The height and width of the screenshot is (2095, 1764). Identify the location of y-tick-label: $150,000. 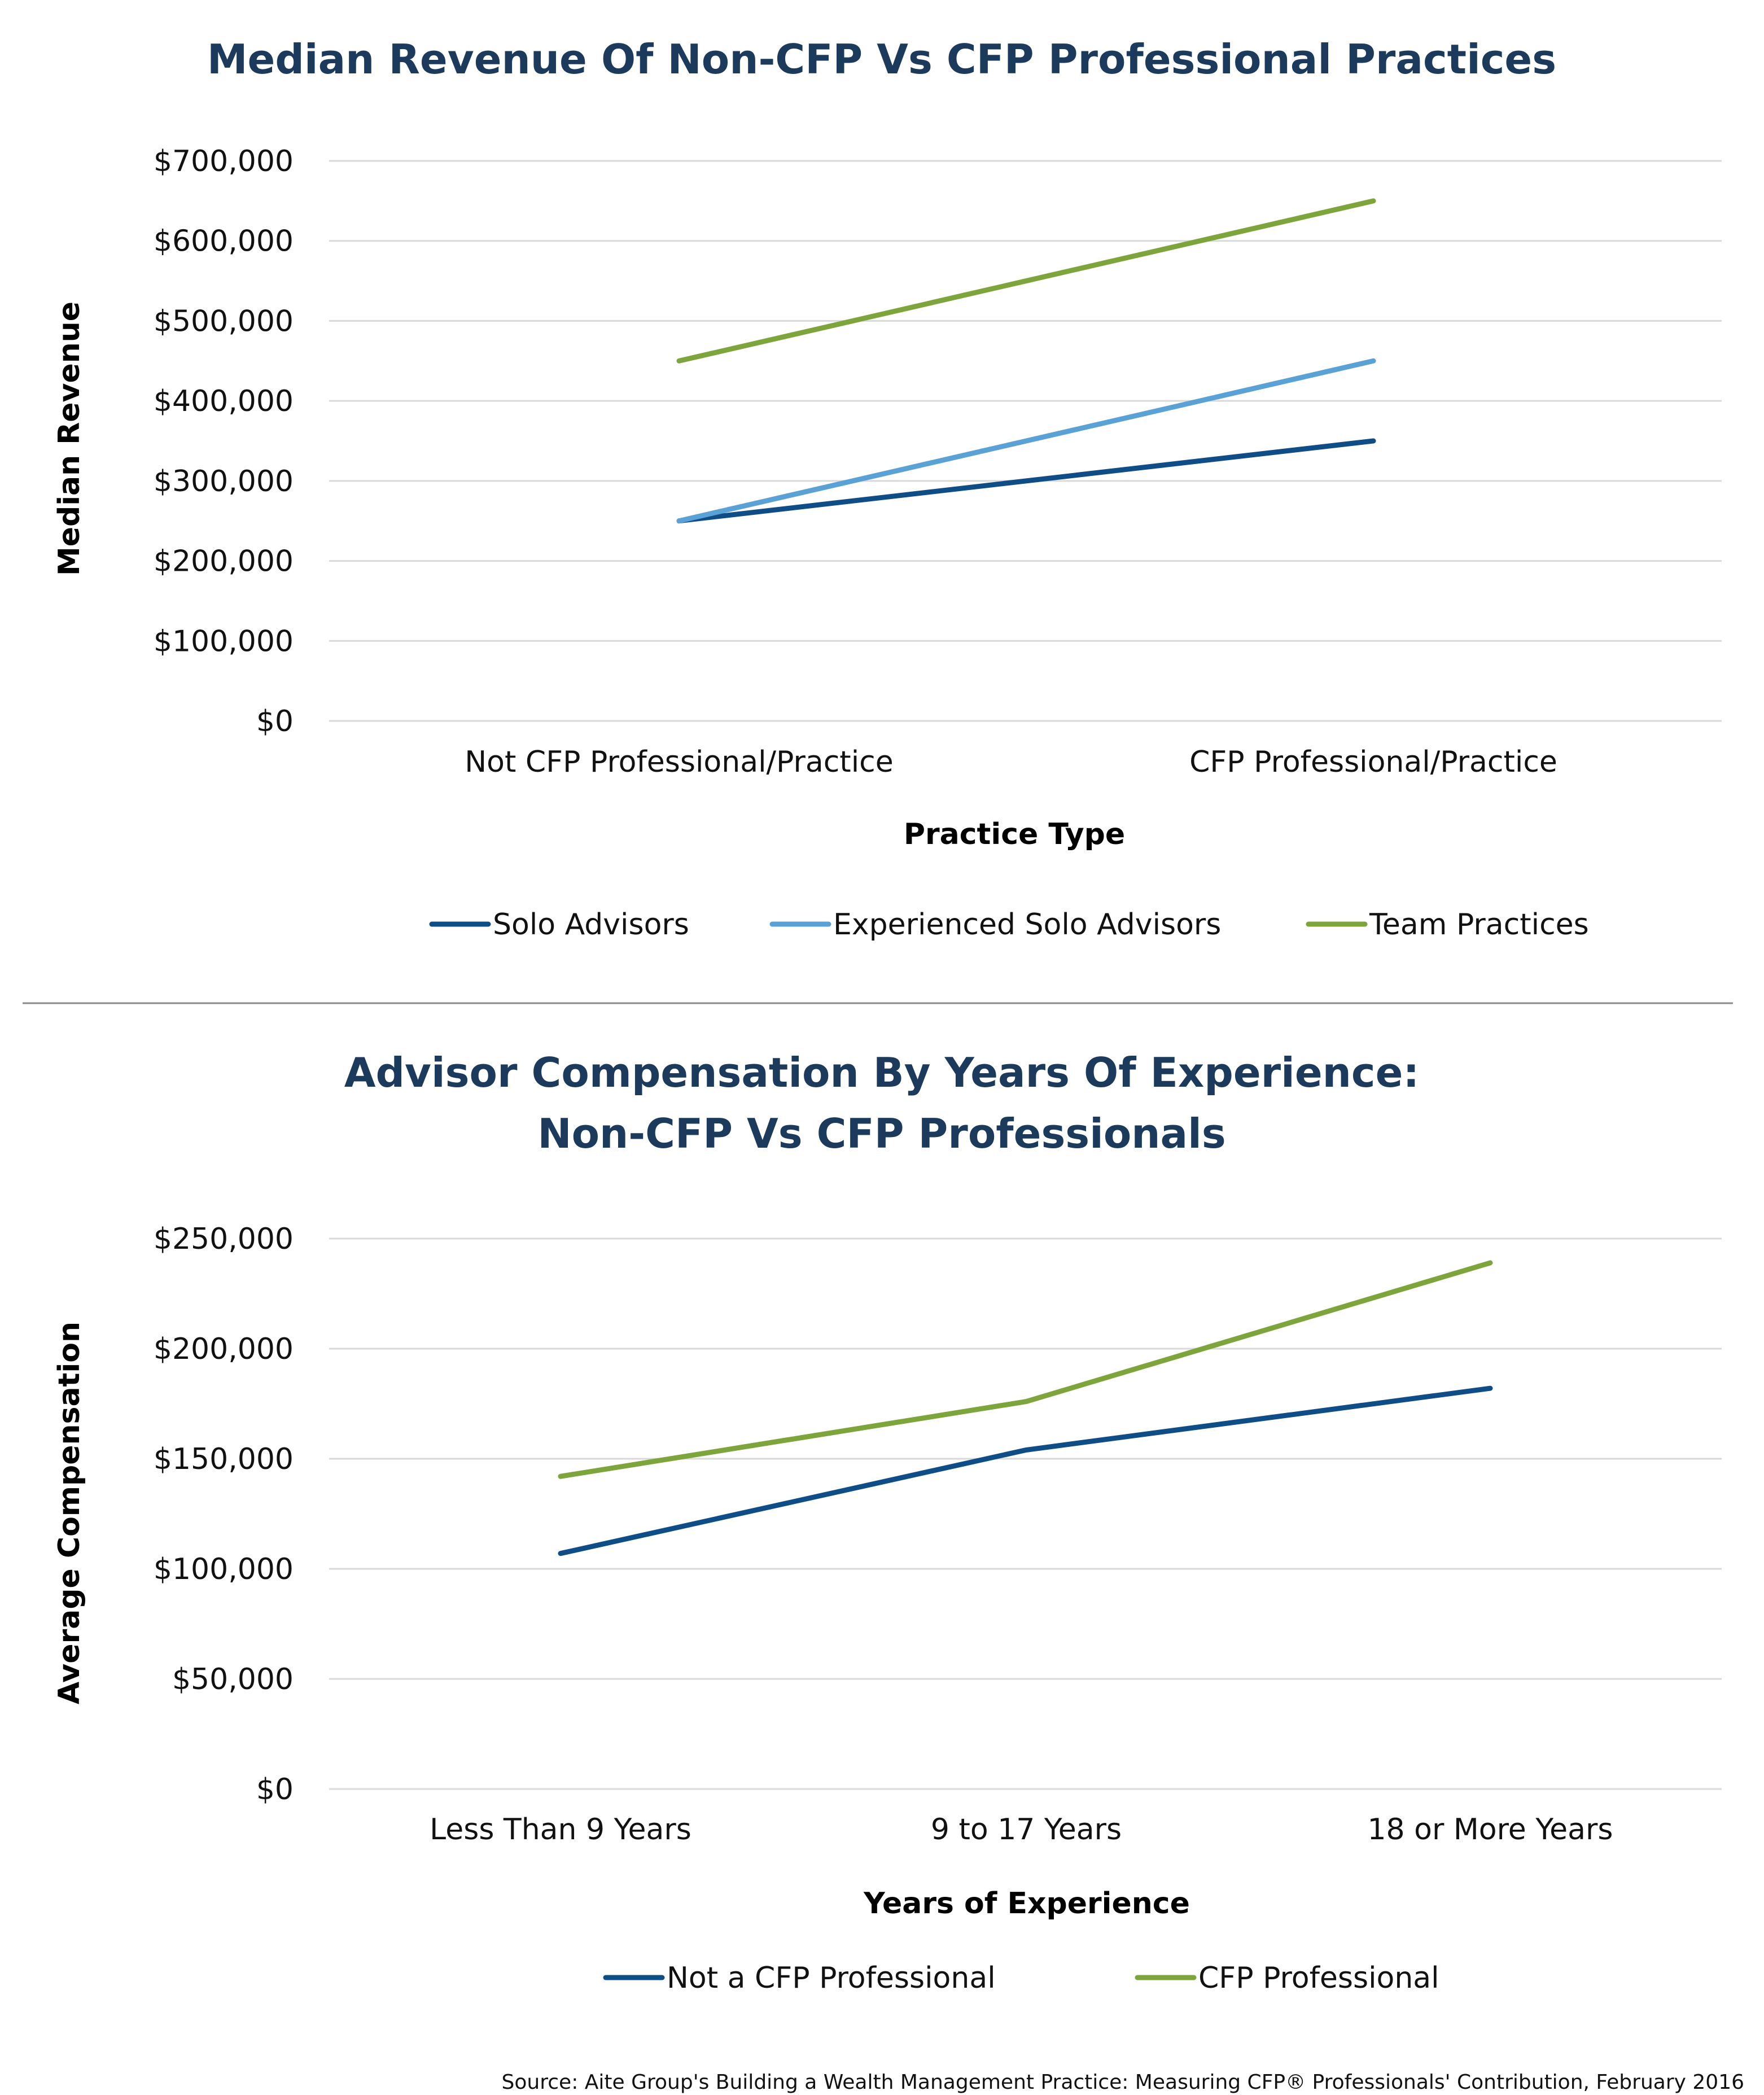
(224, 1459).